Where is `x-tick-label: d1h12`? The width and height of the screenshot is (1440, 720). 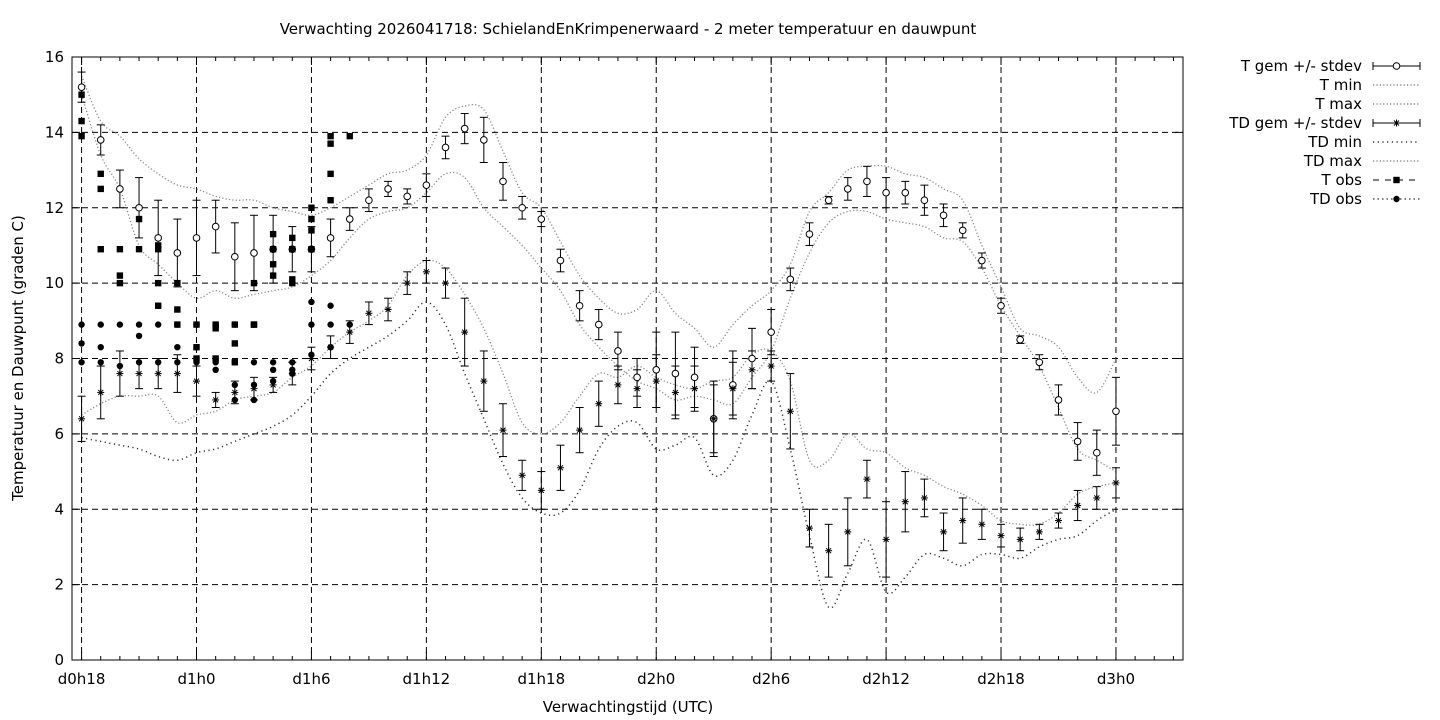 x-tick-label: d1h12 is located at coordinates (427, 679).